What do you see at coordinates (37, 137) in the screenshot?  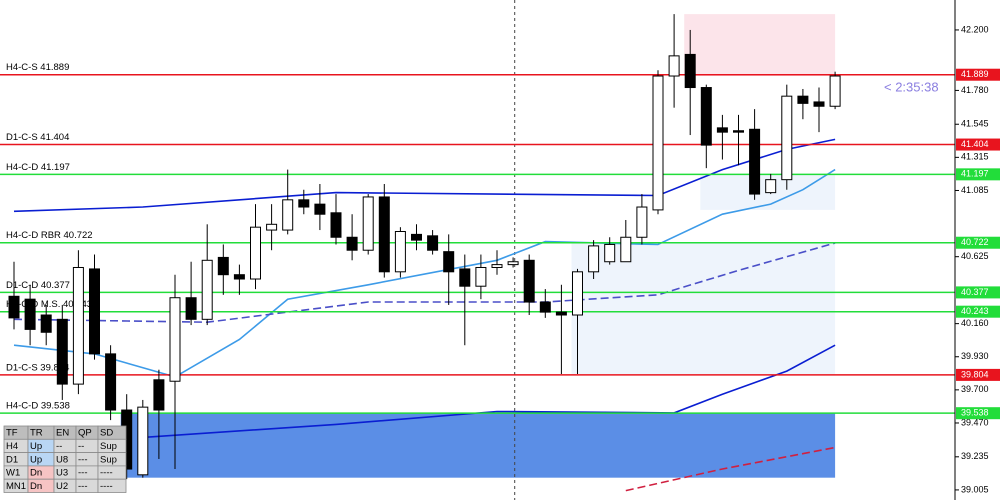 I see `level-label: D1-C-S 41.404` at bounding box center [37, 137].